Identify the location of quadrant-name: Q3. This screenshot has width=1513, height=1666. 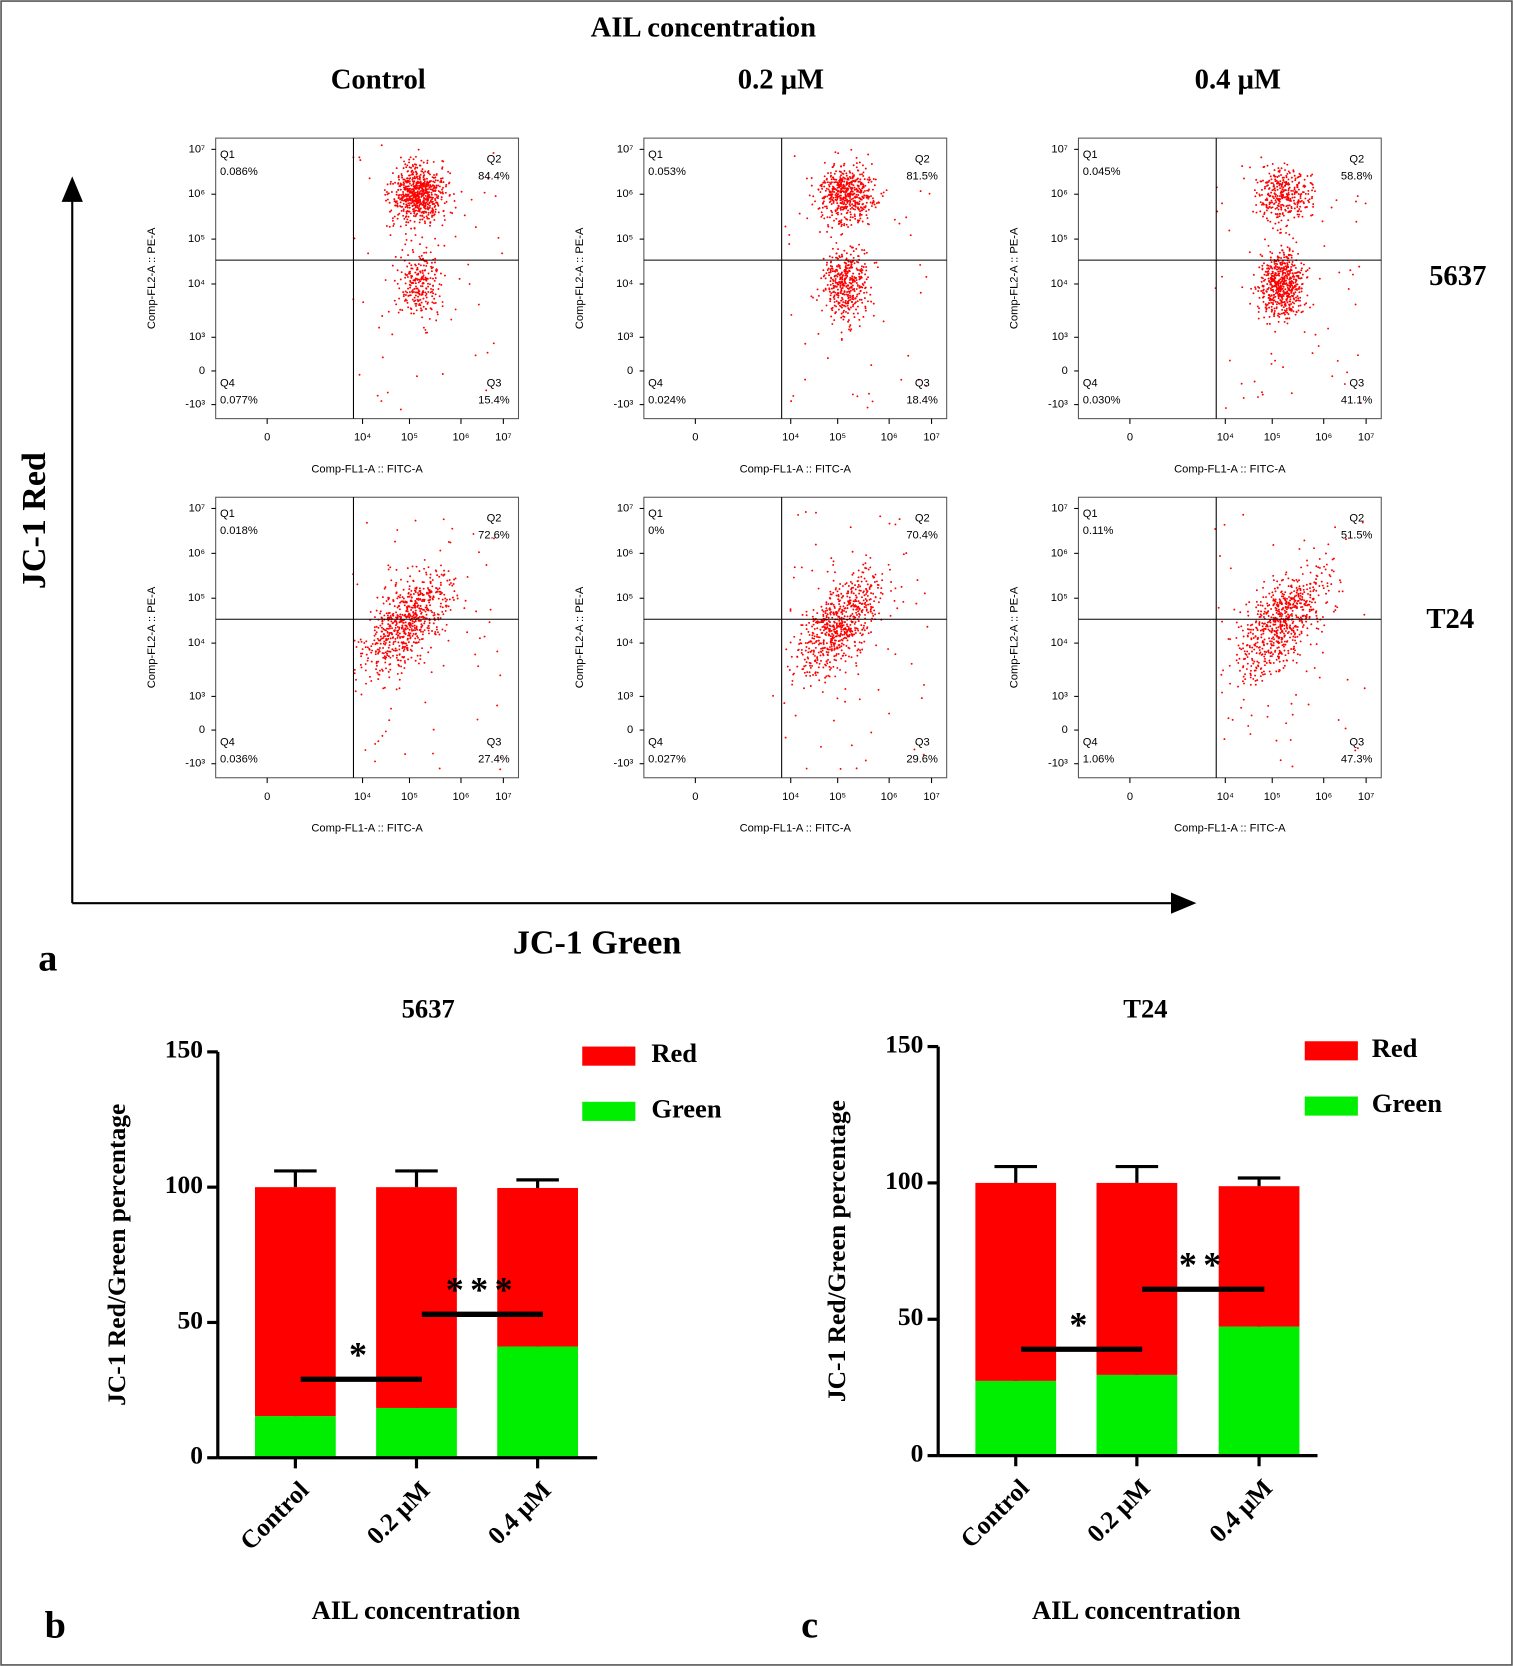
(494, 384).